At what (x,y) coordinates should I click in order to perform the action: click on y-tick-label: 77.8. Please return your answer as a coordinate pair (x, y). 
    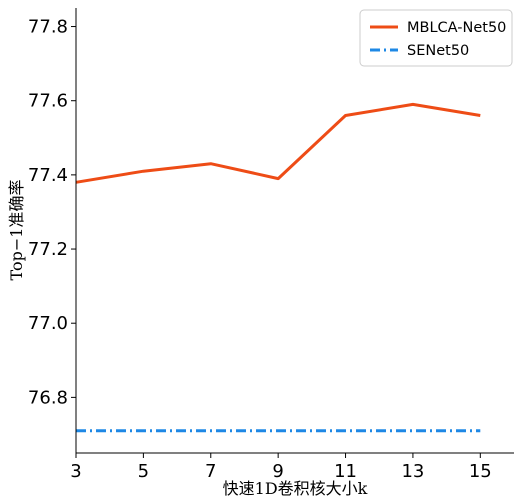
    Looking at the image, I should click on (48, 27).